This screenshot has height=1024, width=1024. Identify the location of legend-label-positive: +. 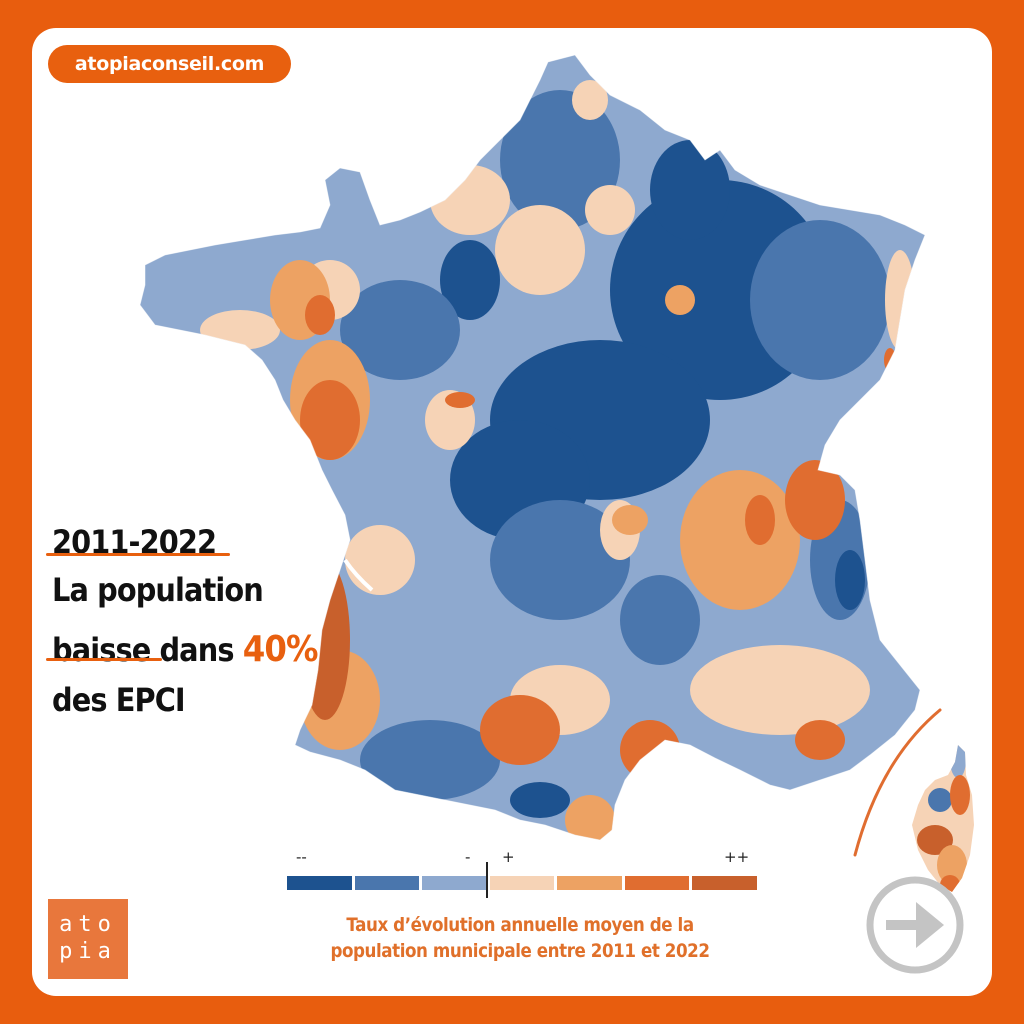
(508, 857).